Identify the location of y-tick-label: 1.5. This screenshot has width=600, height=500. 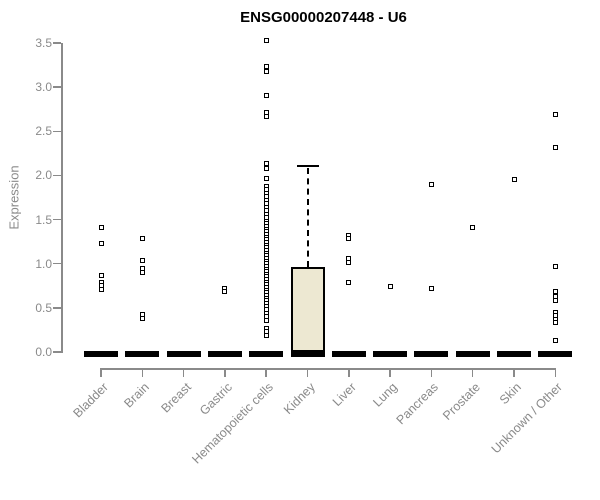
(43, 219).